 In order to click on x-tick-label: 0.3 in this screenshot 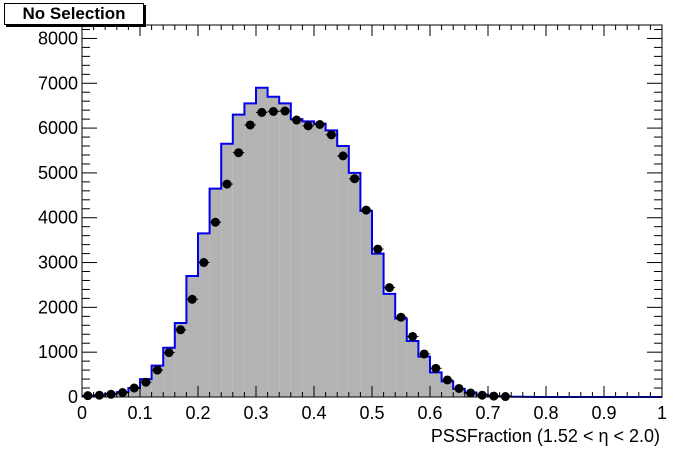, I will do `click(255, 413)`.